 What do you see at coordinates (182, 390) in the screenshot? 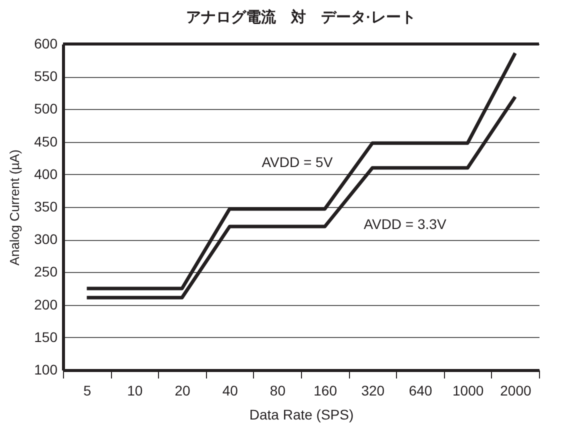
I see `x-tick-label: 20` at bounding box center [182, 390].